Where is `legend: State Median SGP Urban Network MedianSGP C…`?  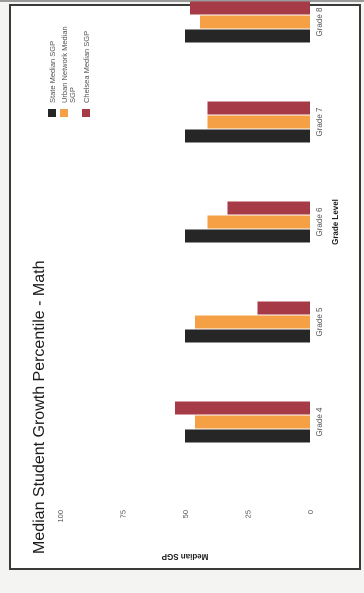 legend: State Median SGP Urban Network MedianSGP C… is located at coordinates (69, 71).